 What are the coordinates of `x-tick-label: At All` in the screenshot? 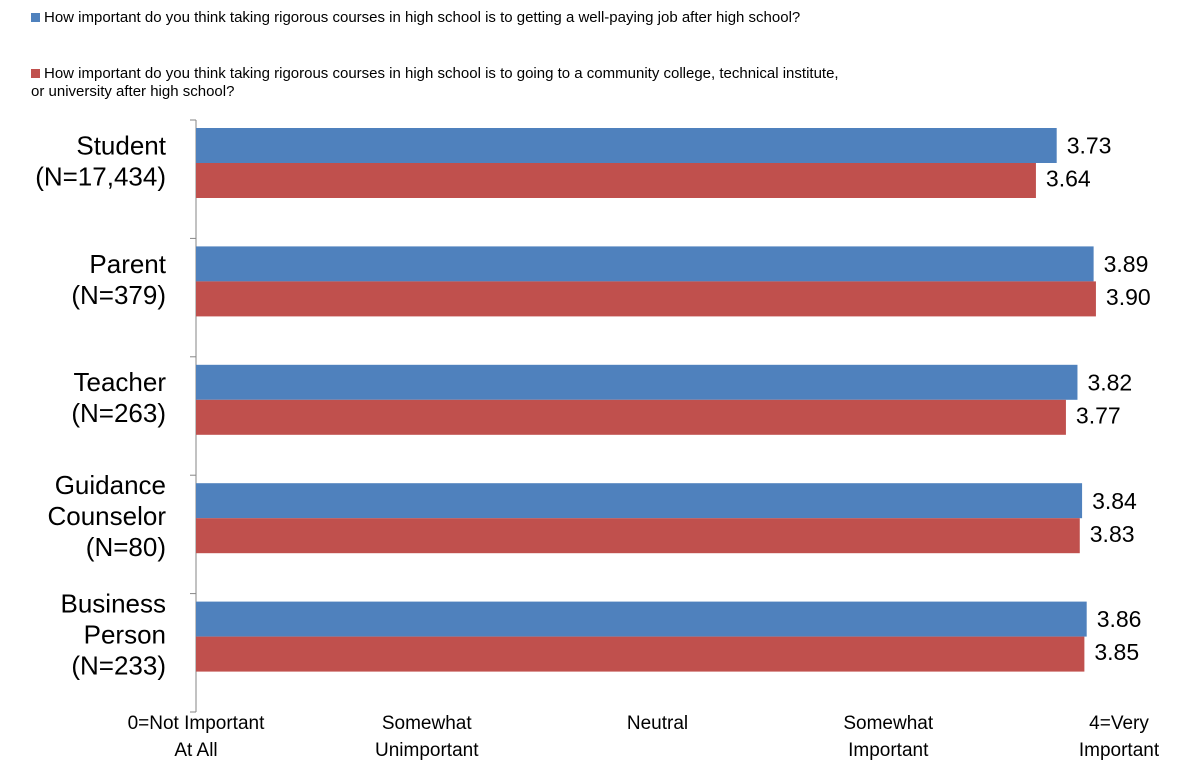 It's located at (195, 750).